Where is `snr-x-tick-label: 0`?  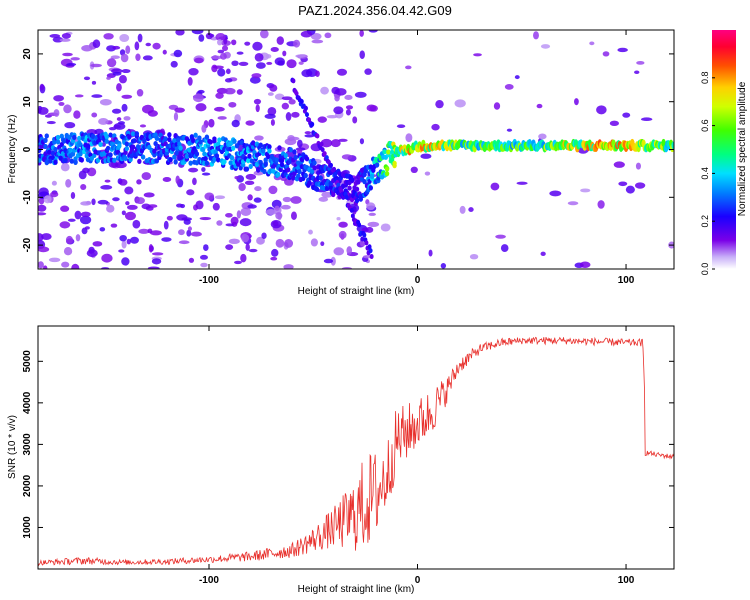 snr-x-tick-label: 0 is located at coordinates (418, 580).